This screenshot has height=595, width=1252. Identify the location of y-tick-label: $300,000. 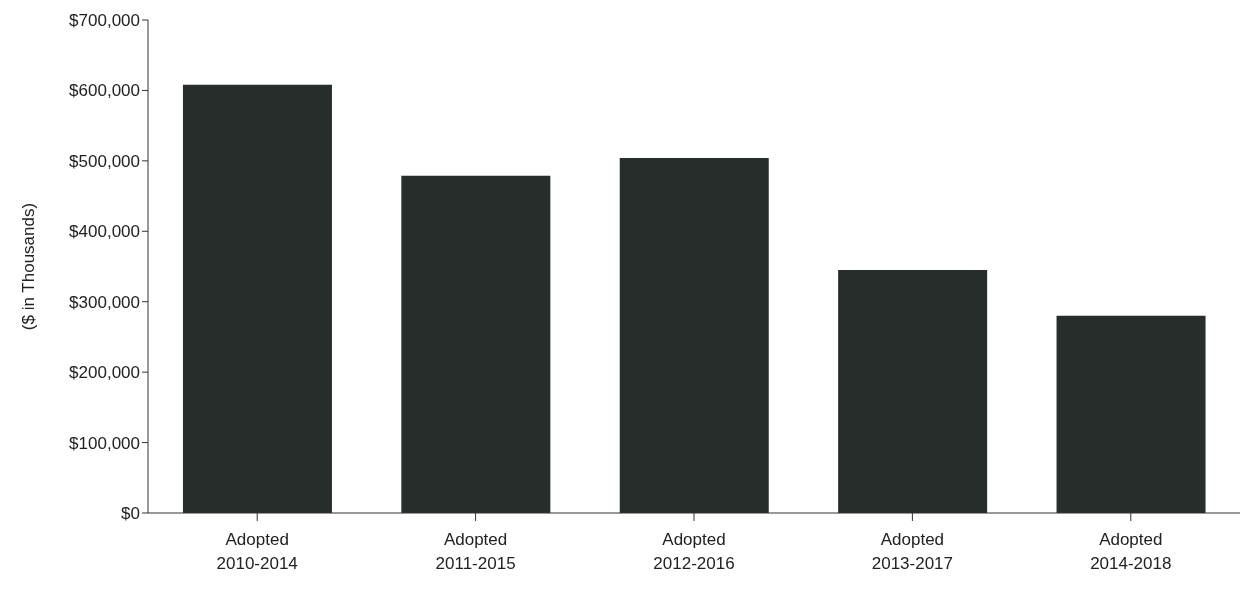
(104, 302).